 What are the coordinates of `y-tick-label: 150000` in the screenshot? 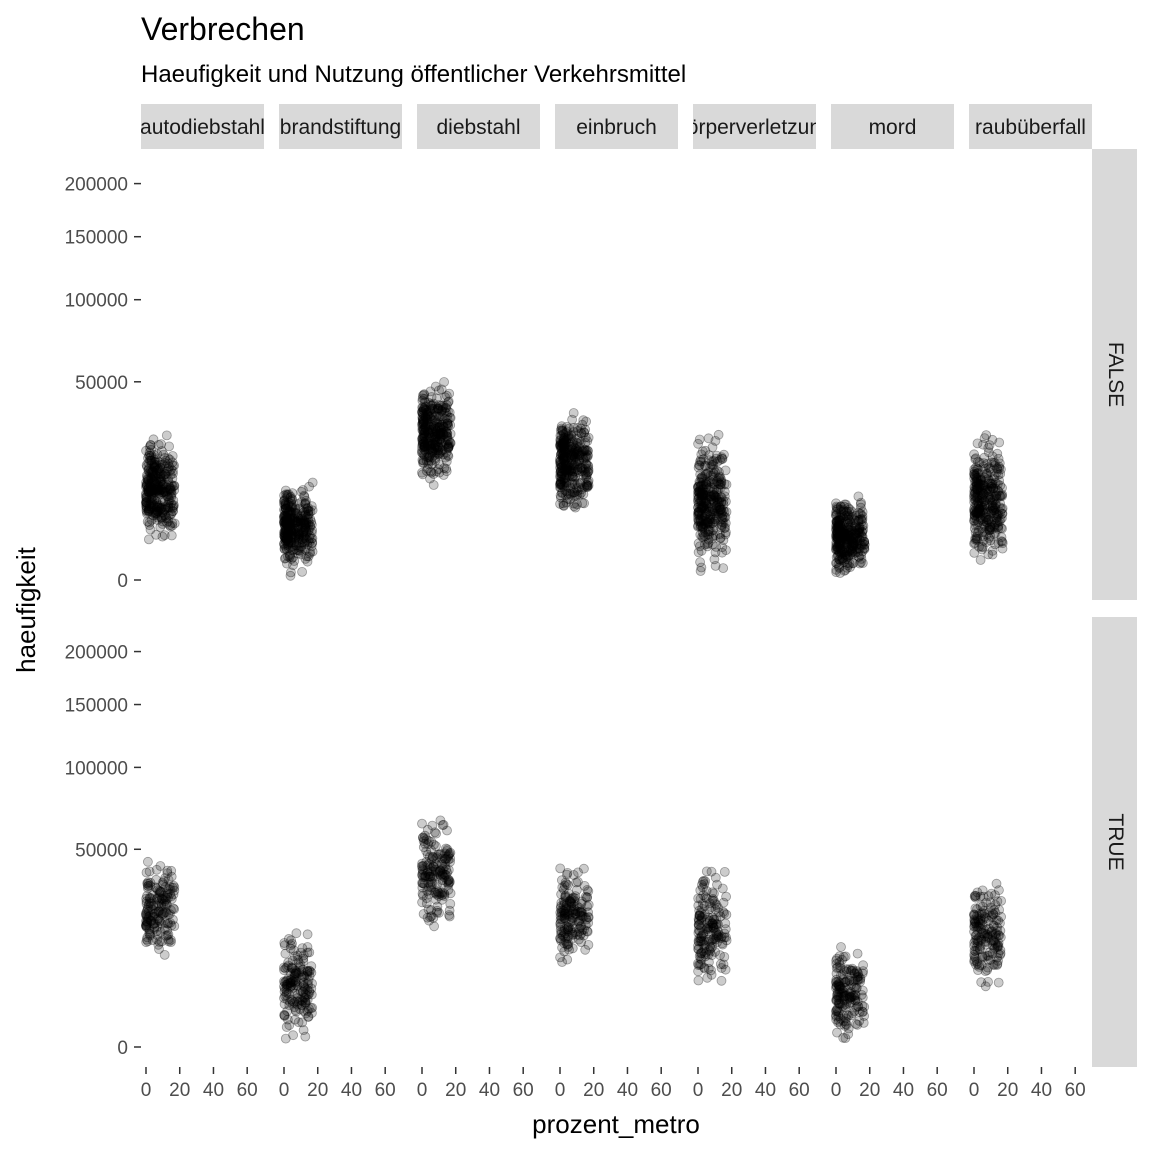 It's located at (96, 706).